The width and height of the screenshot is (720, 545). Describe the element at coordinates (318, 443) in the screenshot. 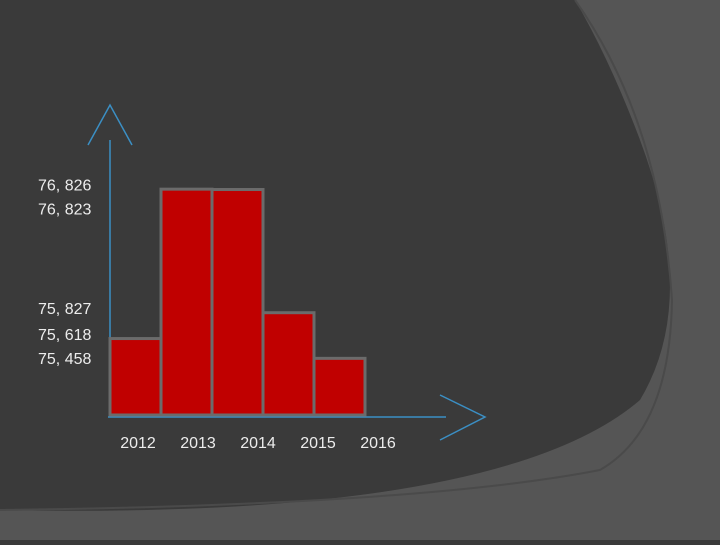

I see `x-tick-label: 2015` at that location.